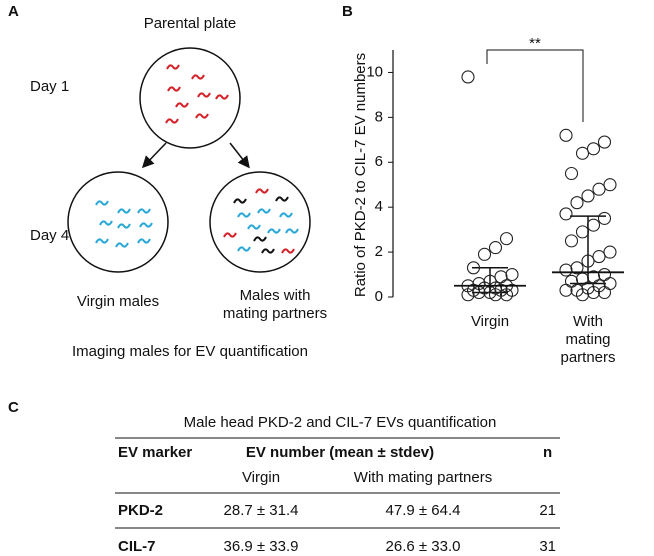  What do you see at coordinates (141, 510) in the screenshot?
I see `row-label: PKD-2` at bounding box center [141, 510].